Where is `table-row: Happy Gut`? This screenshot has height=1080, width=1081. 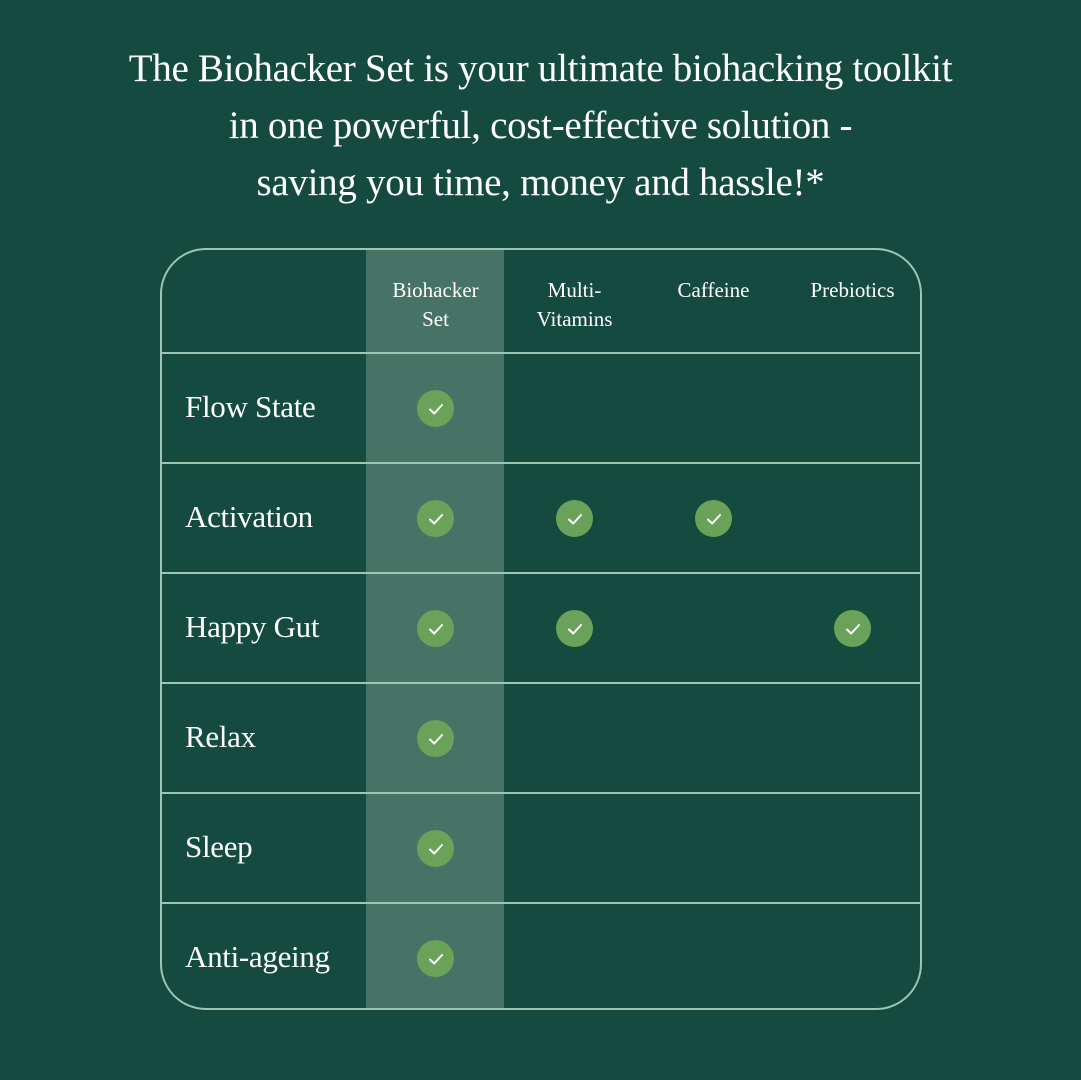 table-row: Happy Gut is located at coordinates (541, 627).